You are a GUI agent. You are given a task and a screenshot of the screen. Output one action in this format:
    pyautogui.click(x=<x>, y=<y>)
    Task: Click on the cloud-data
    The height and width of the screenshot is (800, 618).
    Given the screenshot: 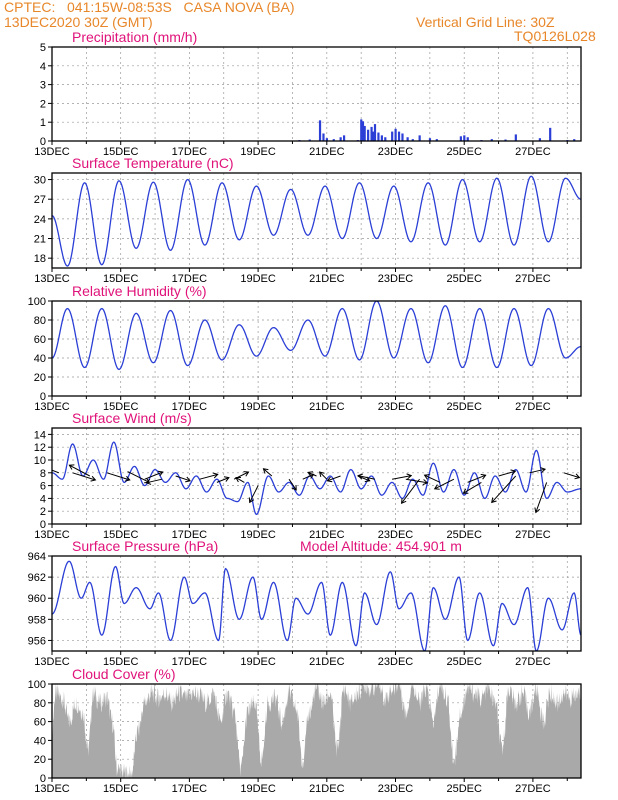 What is the action you would take?
    pyautogui.click(x=316, y=731)
    